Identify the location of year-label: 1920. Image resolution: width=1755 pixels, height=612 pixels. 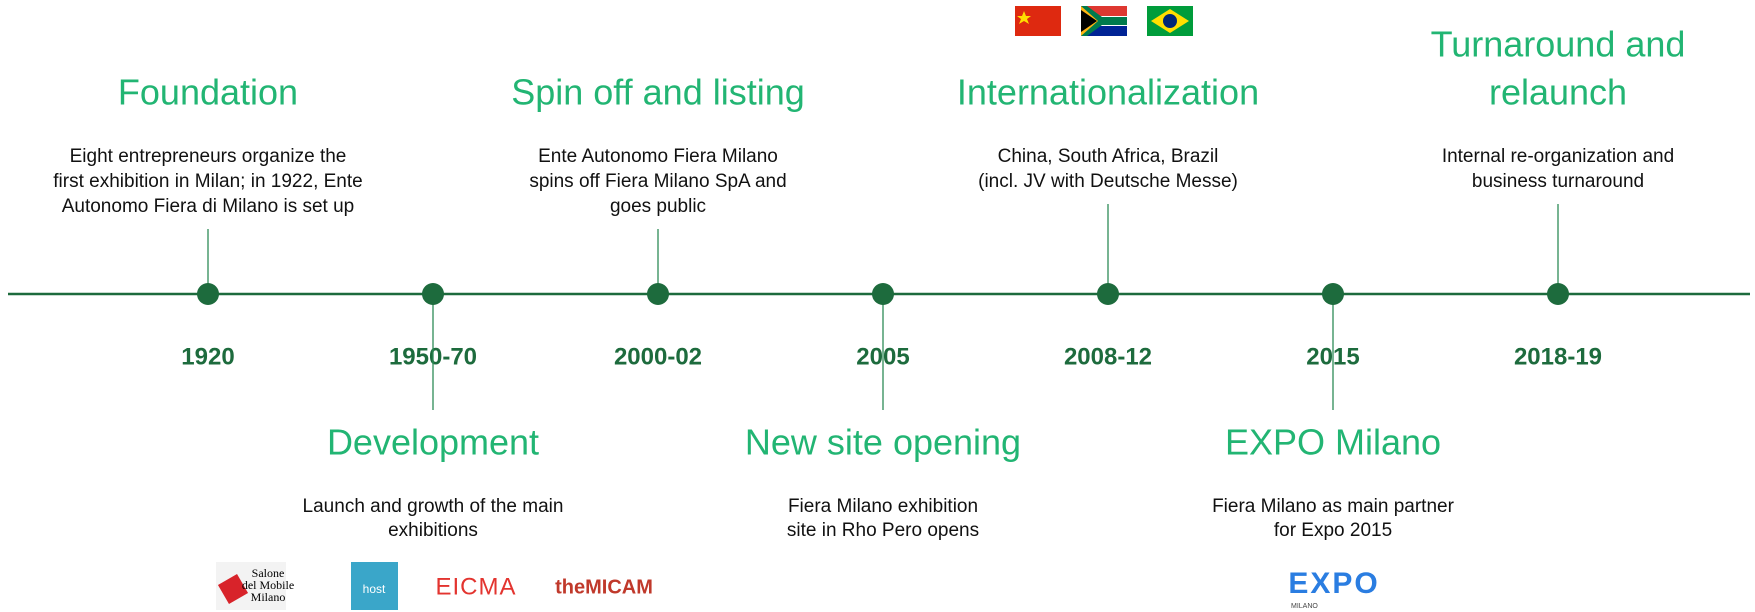
(207, 356).